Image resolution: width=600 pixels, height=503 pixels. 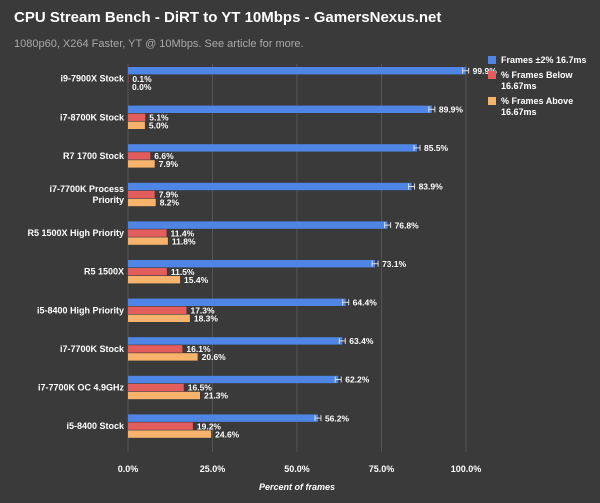 I want to click on data-label: 11.5%, so click(x=183, y=272).